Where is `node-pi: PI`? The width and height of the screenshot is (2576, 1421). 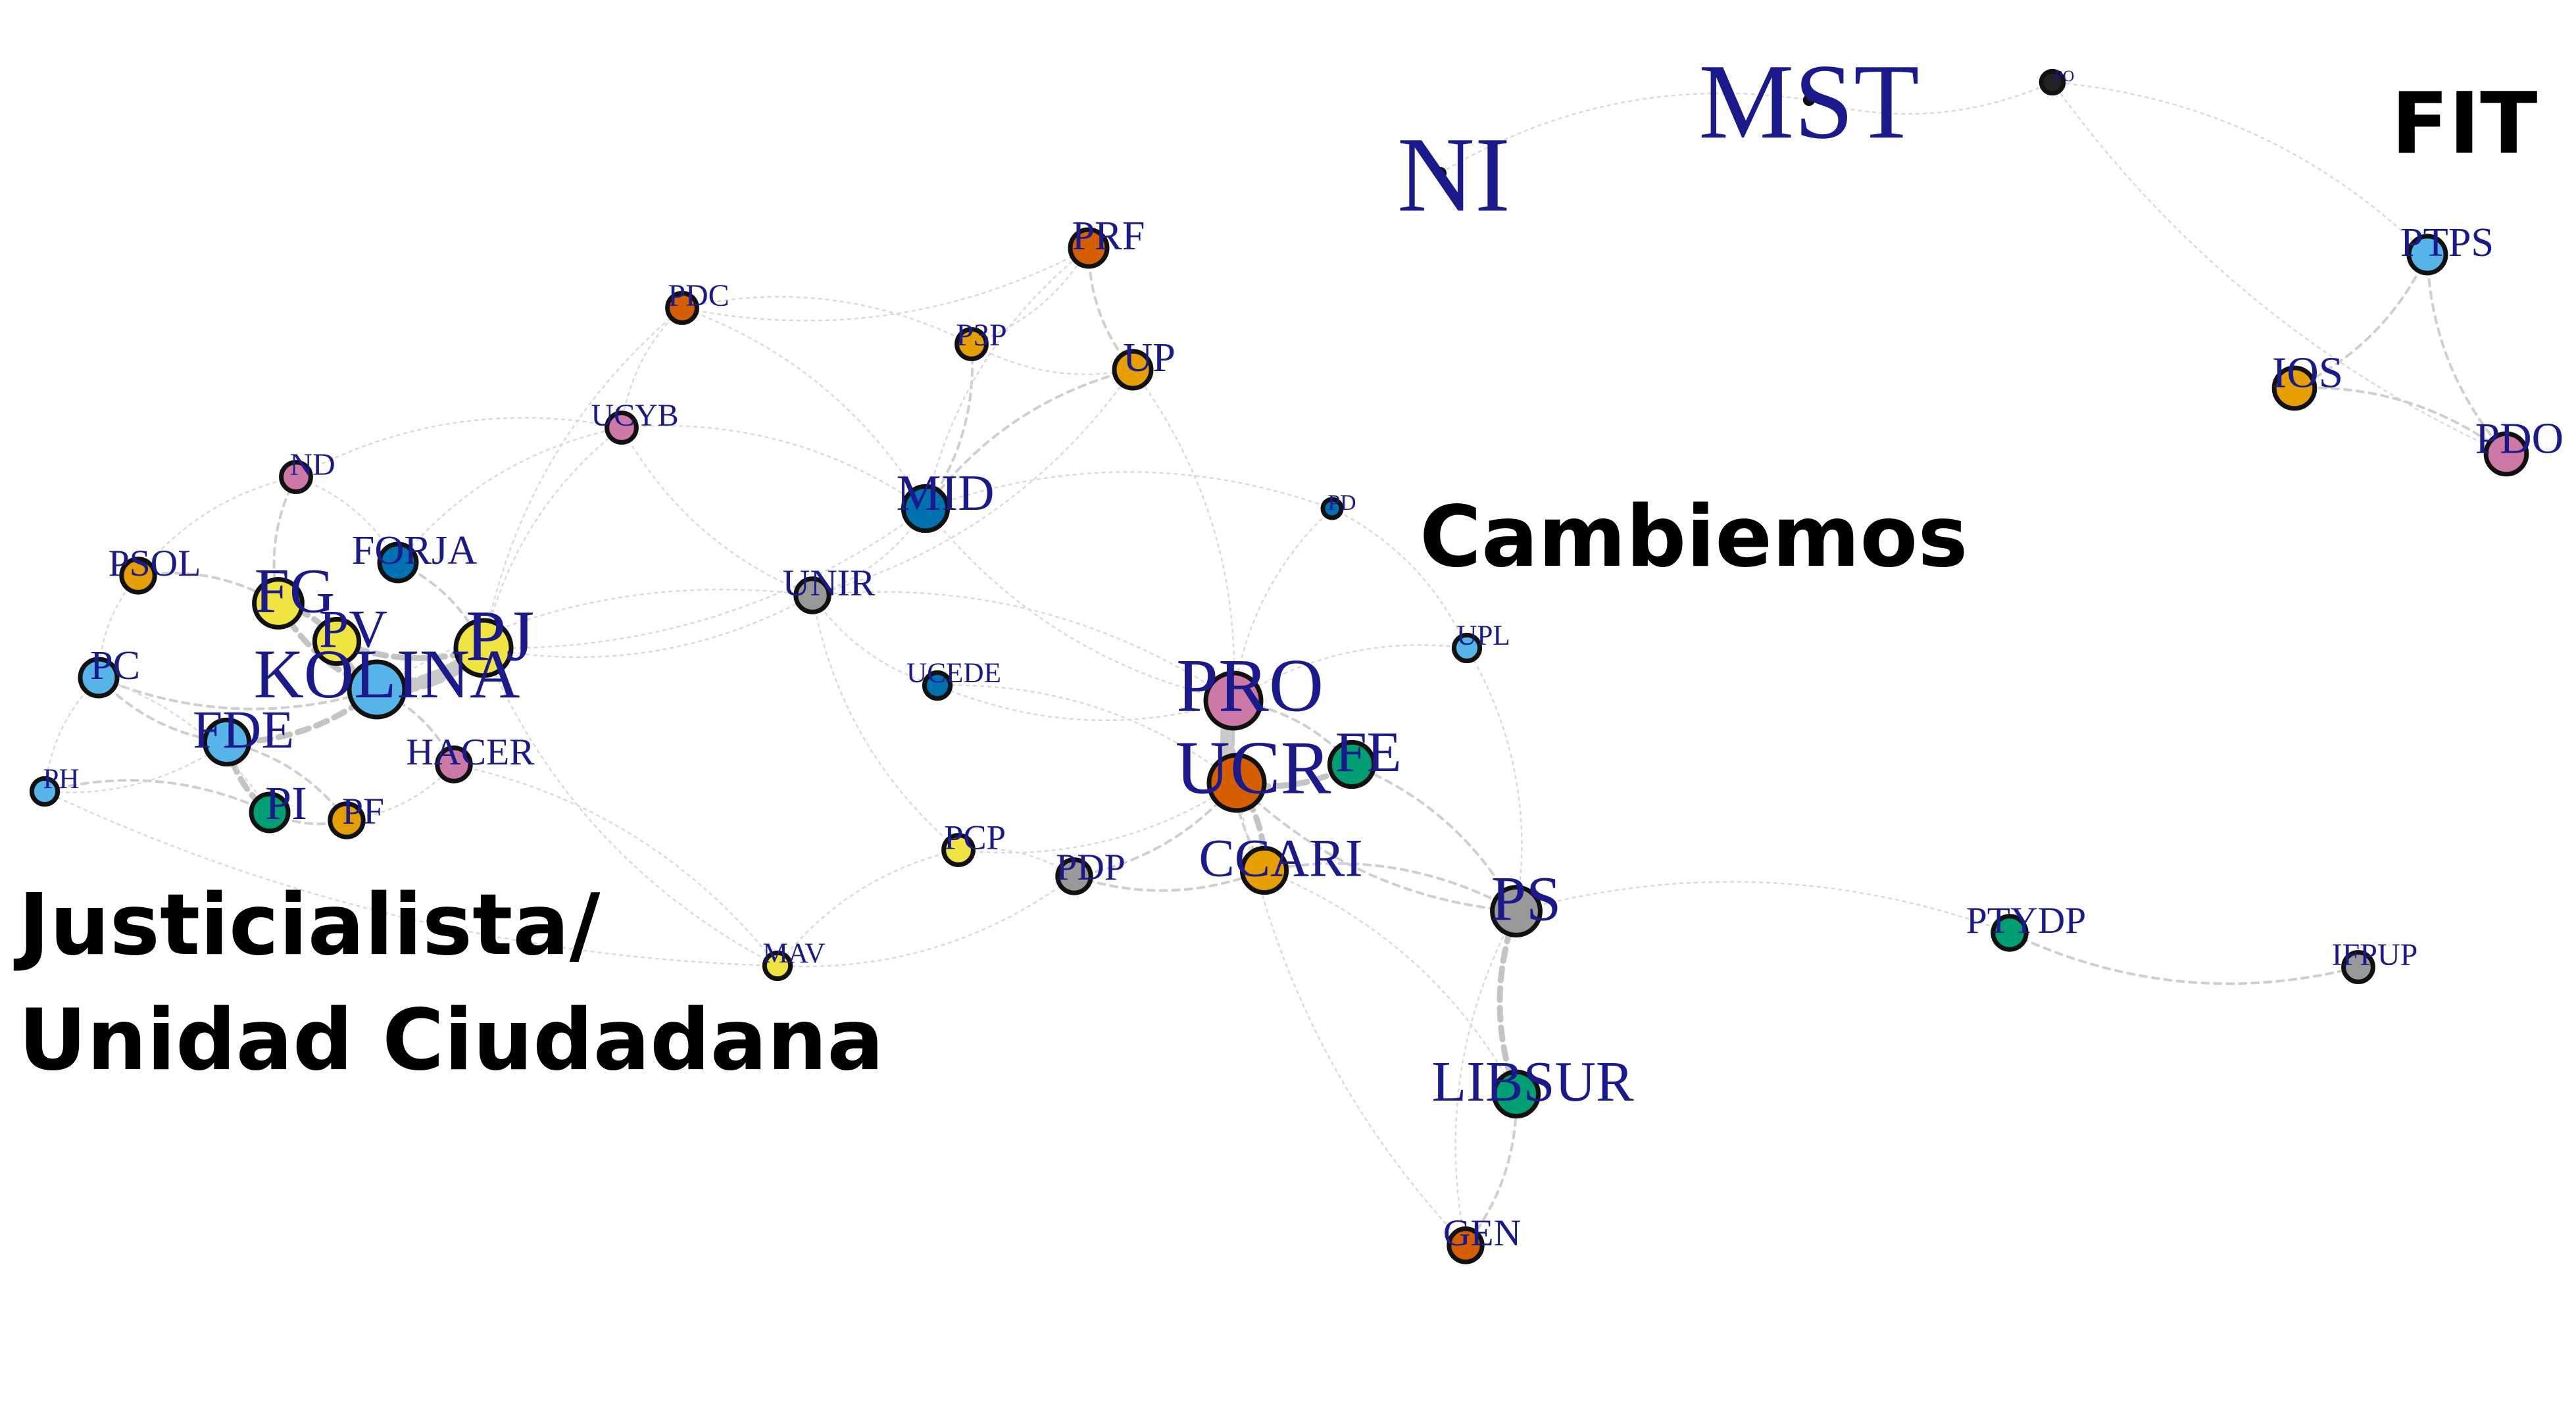 node-pi: PI is located at coordinates (278, 805).